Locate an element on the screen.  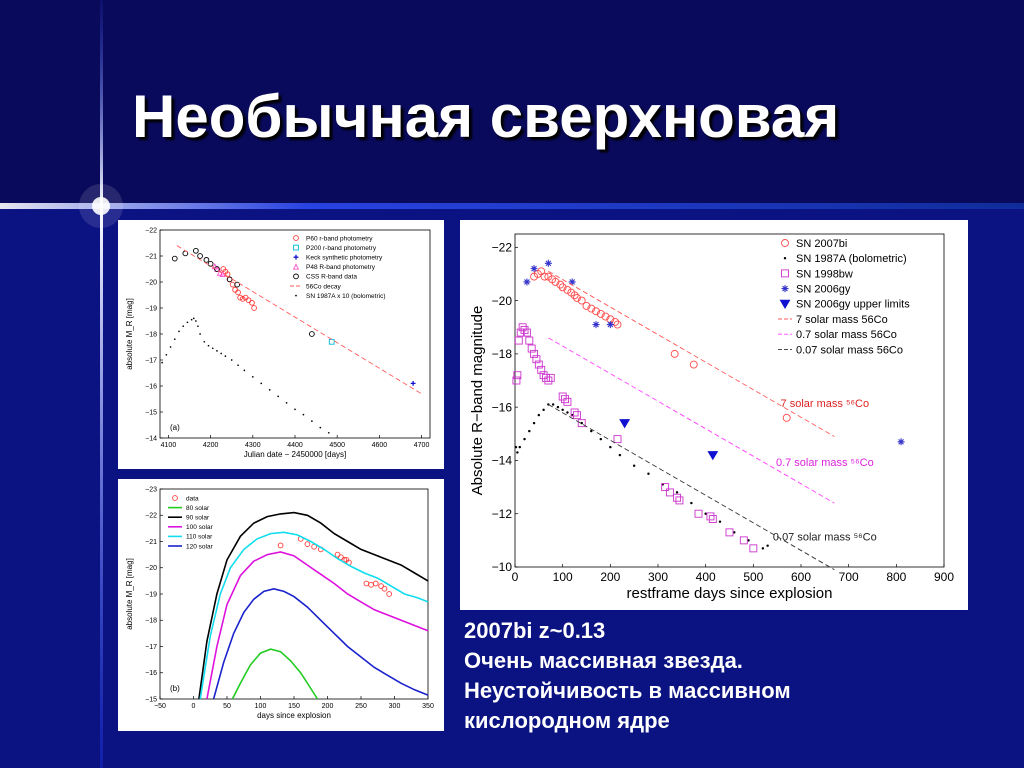
x-axis-label: days since explosion is located at coordinates (294, 715).